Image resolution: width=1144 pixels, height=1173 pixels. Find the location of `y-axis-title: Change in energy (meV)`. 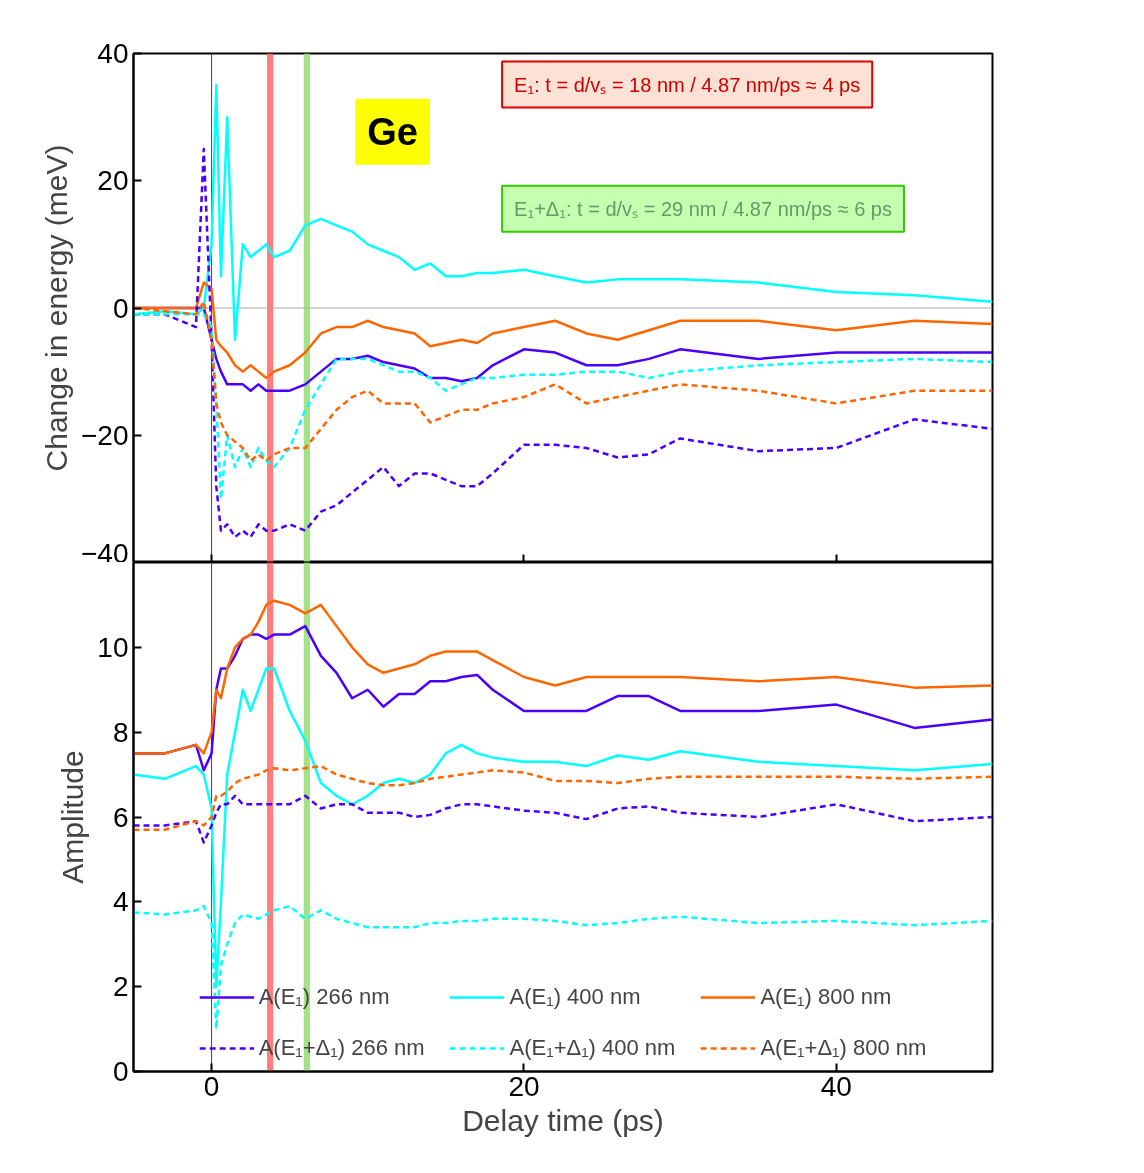

y-axis-title: Change in energy (meV) is located at coordinates (56, 308).